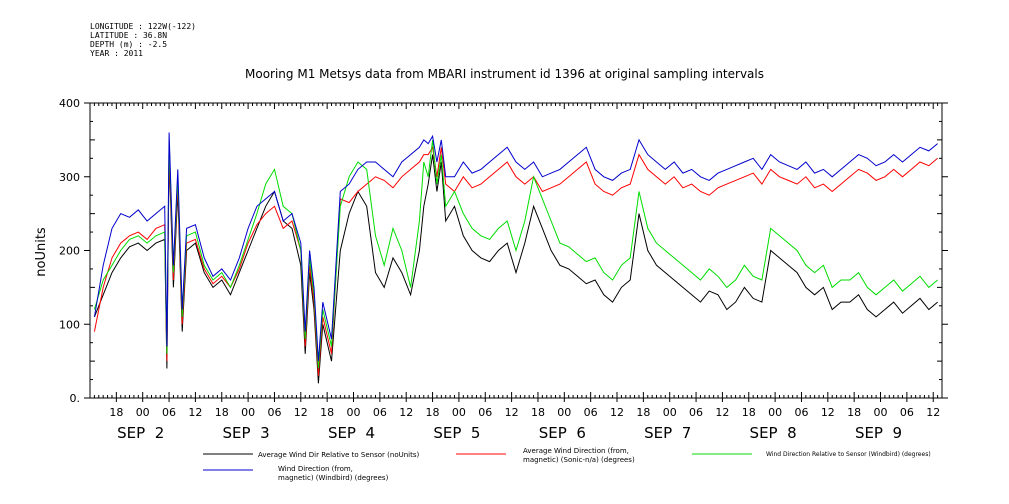 This screenshot has height=504, width=1009. What do you see at coordinates (456, 433) in the screenshot?
I see `x-day-label: SEP 5` at bounding box center [456, 433].